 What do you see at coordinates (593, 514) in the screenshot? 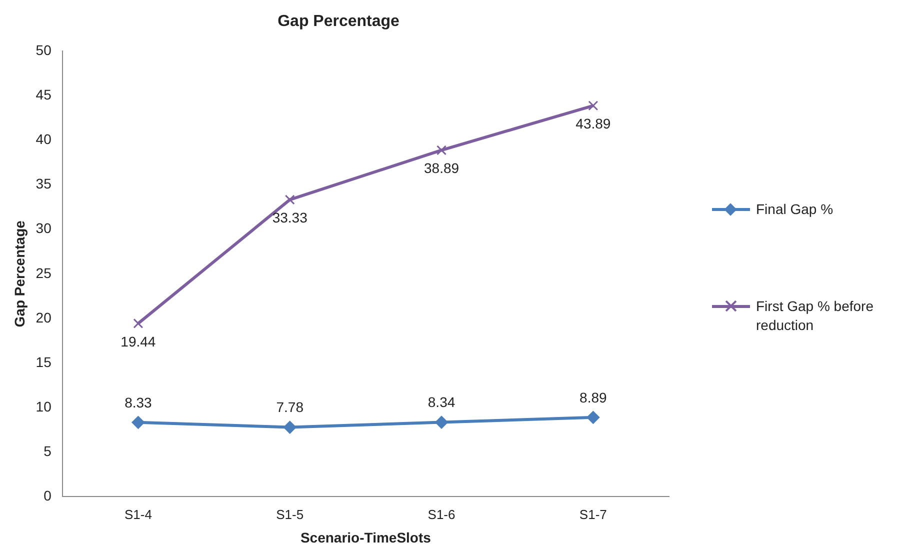
I see `x-tick-label: S1-7` at bounding box center [593, 514].